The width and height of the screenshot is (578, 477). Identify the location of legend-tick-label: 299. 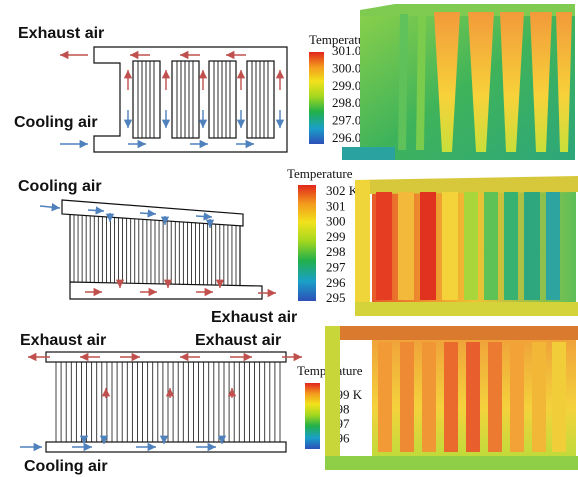
(336, 236).